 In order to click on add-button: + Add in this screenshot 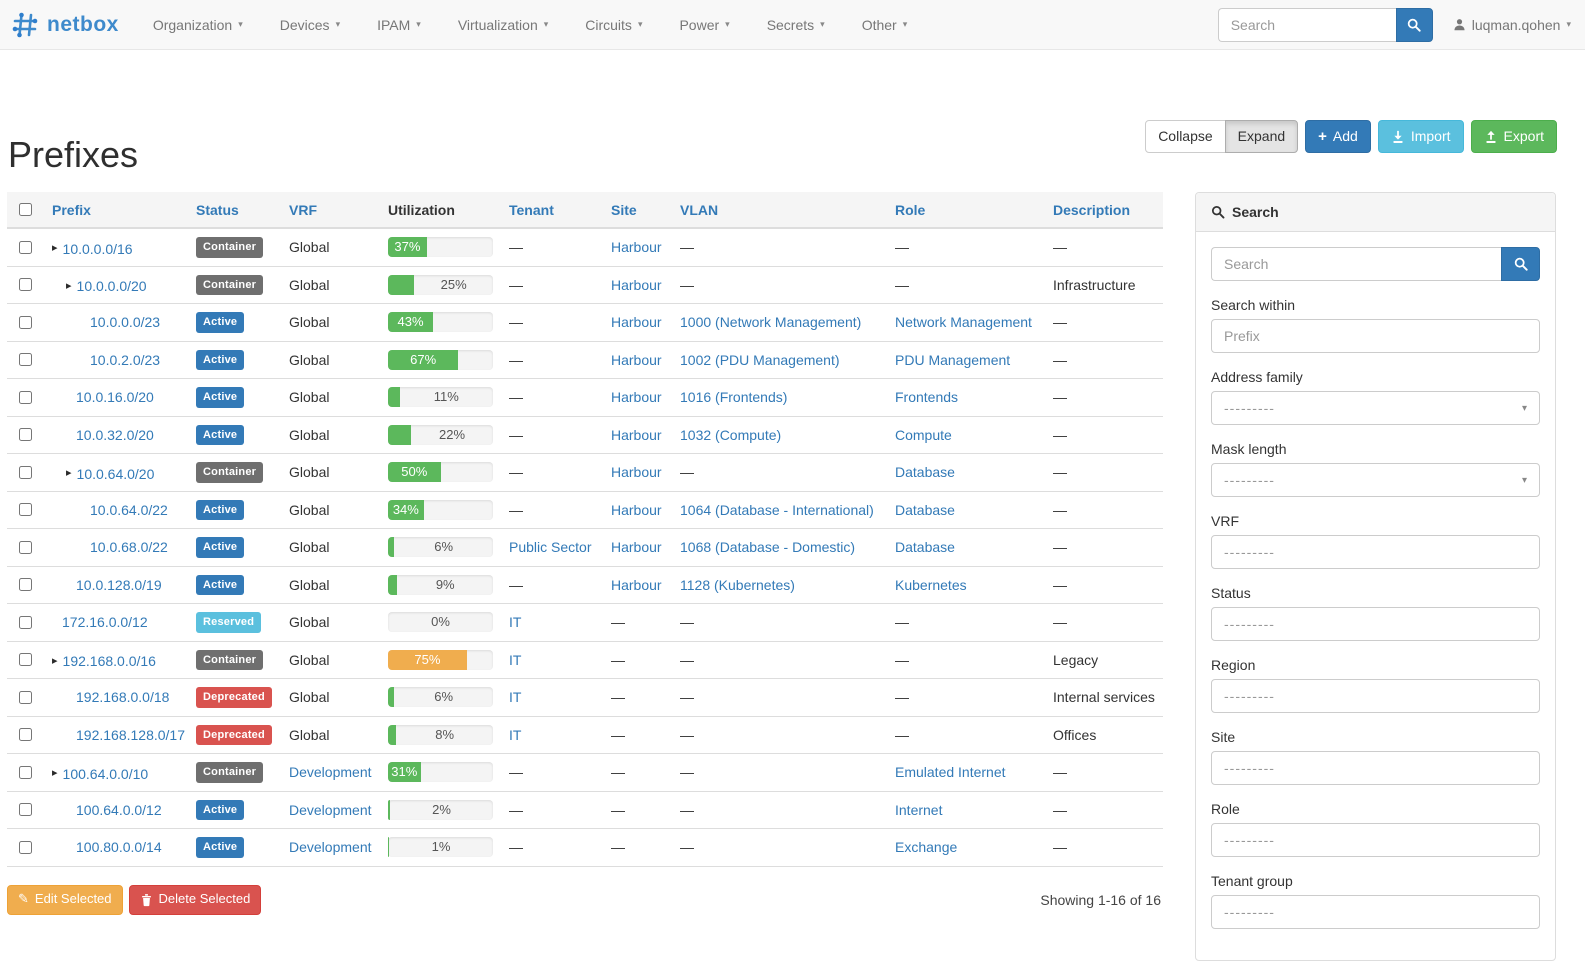, I will do `click(1338, 136)`.